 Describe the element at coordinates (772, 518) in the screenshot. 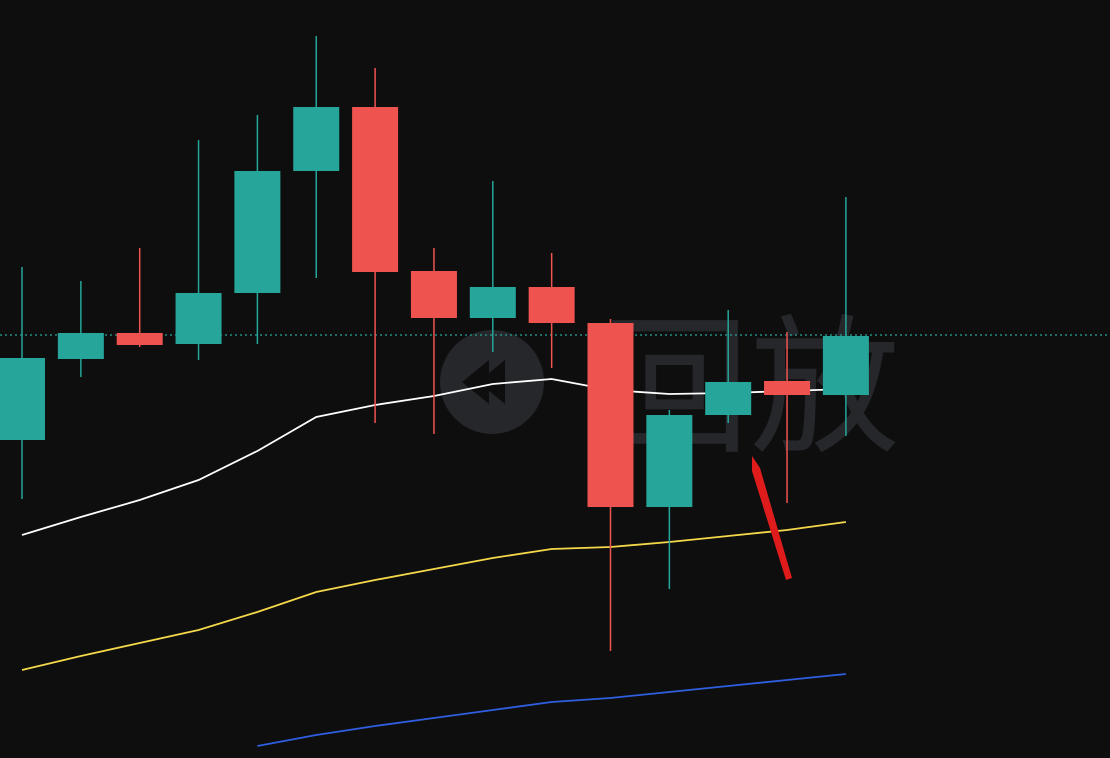

I see `annotation-arrow` at that location.